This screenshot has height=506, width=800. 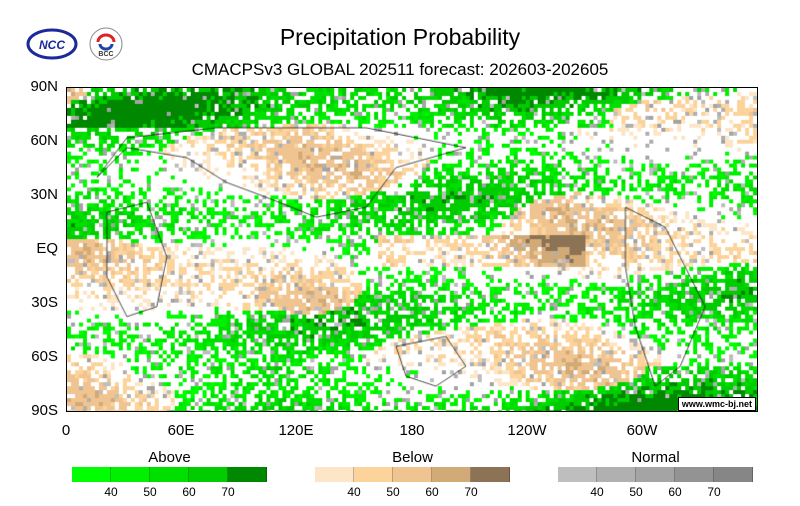 I want to click on x-tick: 180, so click(x=412, y=430).